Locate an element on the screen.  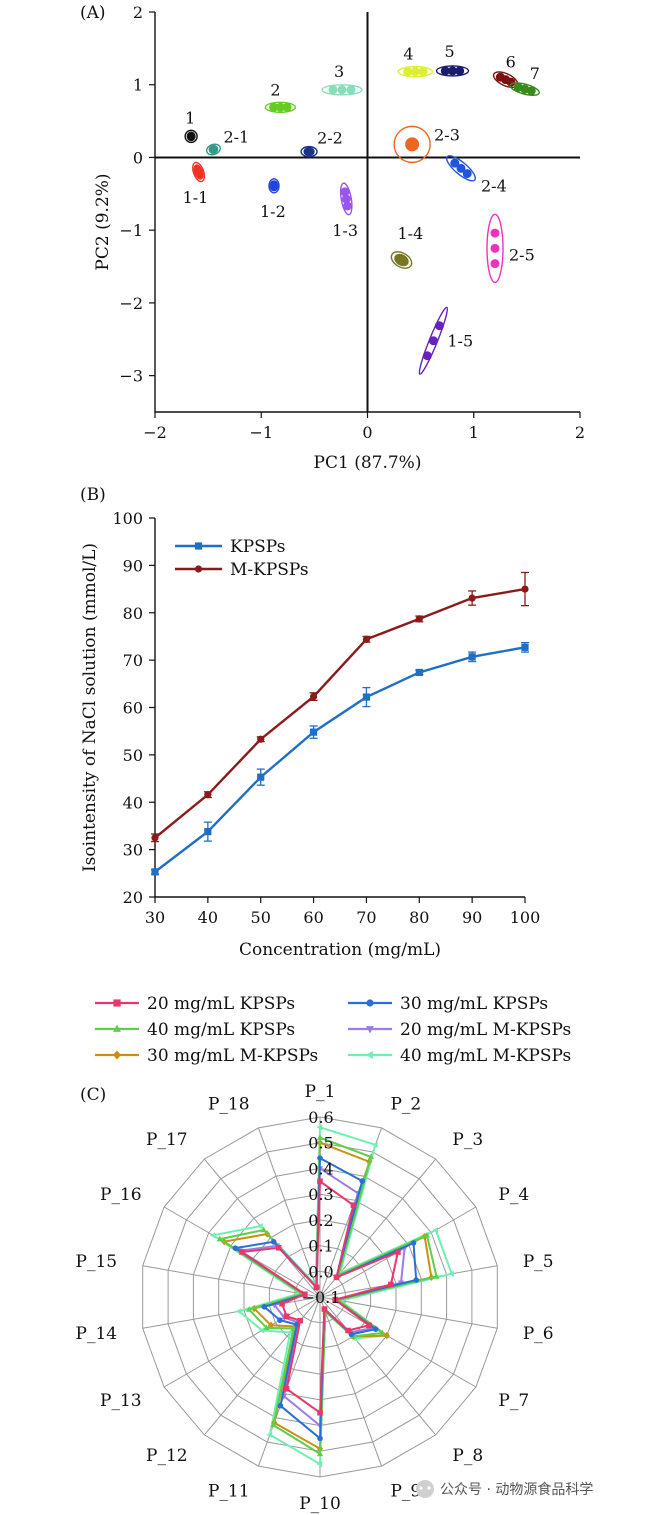
watermark: 公众号 · 动物源食品科学 is located at coordinates (504, 1489).